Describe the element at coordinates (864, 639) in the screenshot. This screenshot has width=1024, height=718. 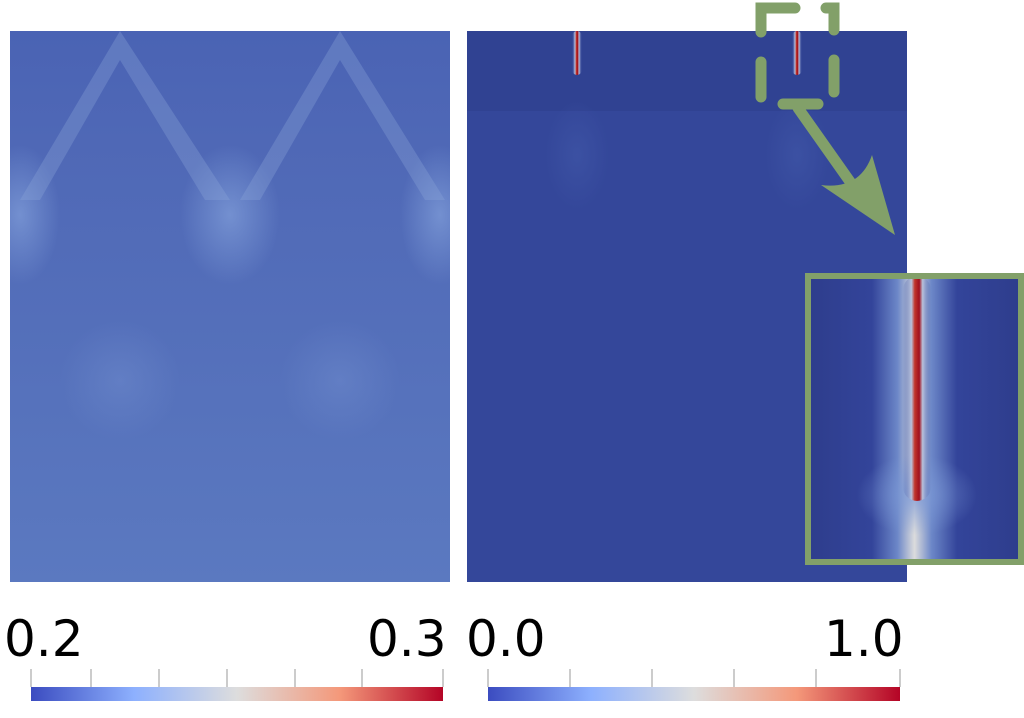
I see `right-colorbar-max-label: 1.0` at that location.